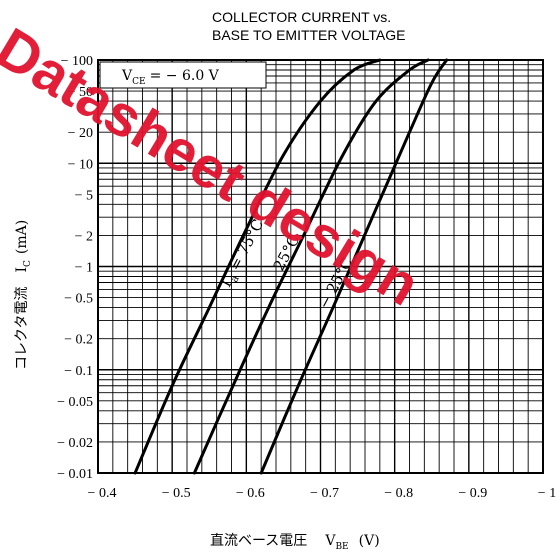 The width and height of the screenshot is (557, 555). What do you see at coordinates (78, 299) in the screenshot?
I see `y-tick-label: − 0.5` at bounding box center [78, 299].